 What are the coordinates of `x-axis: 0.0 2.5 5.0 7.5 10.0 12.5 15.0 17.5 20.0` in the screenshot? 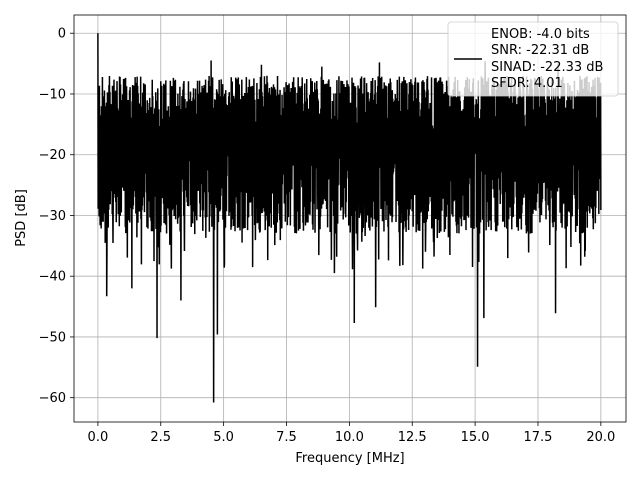 It's located at (351, 433).